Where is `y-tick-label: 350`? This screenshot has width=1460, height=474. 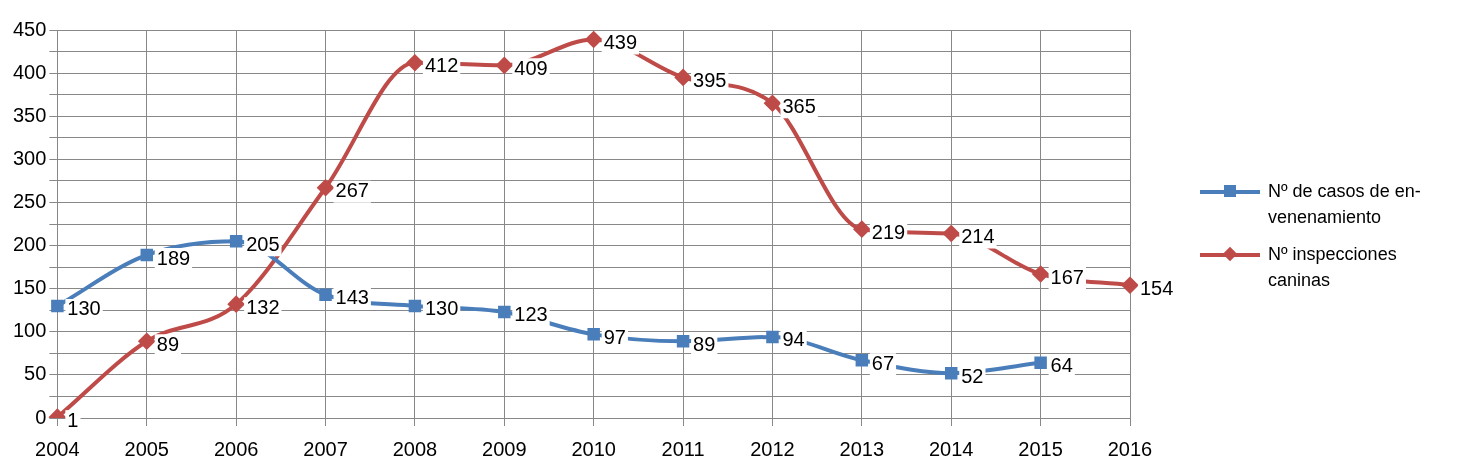 y-tick-label: 350 is located at coordinates (29, 114).